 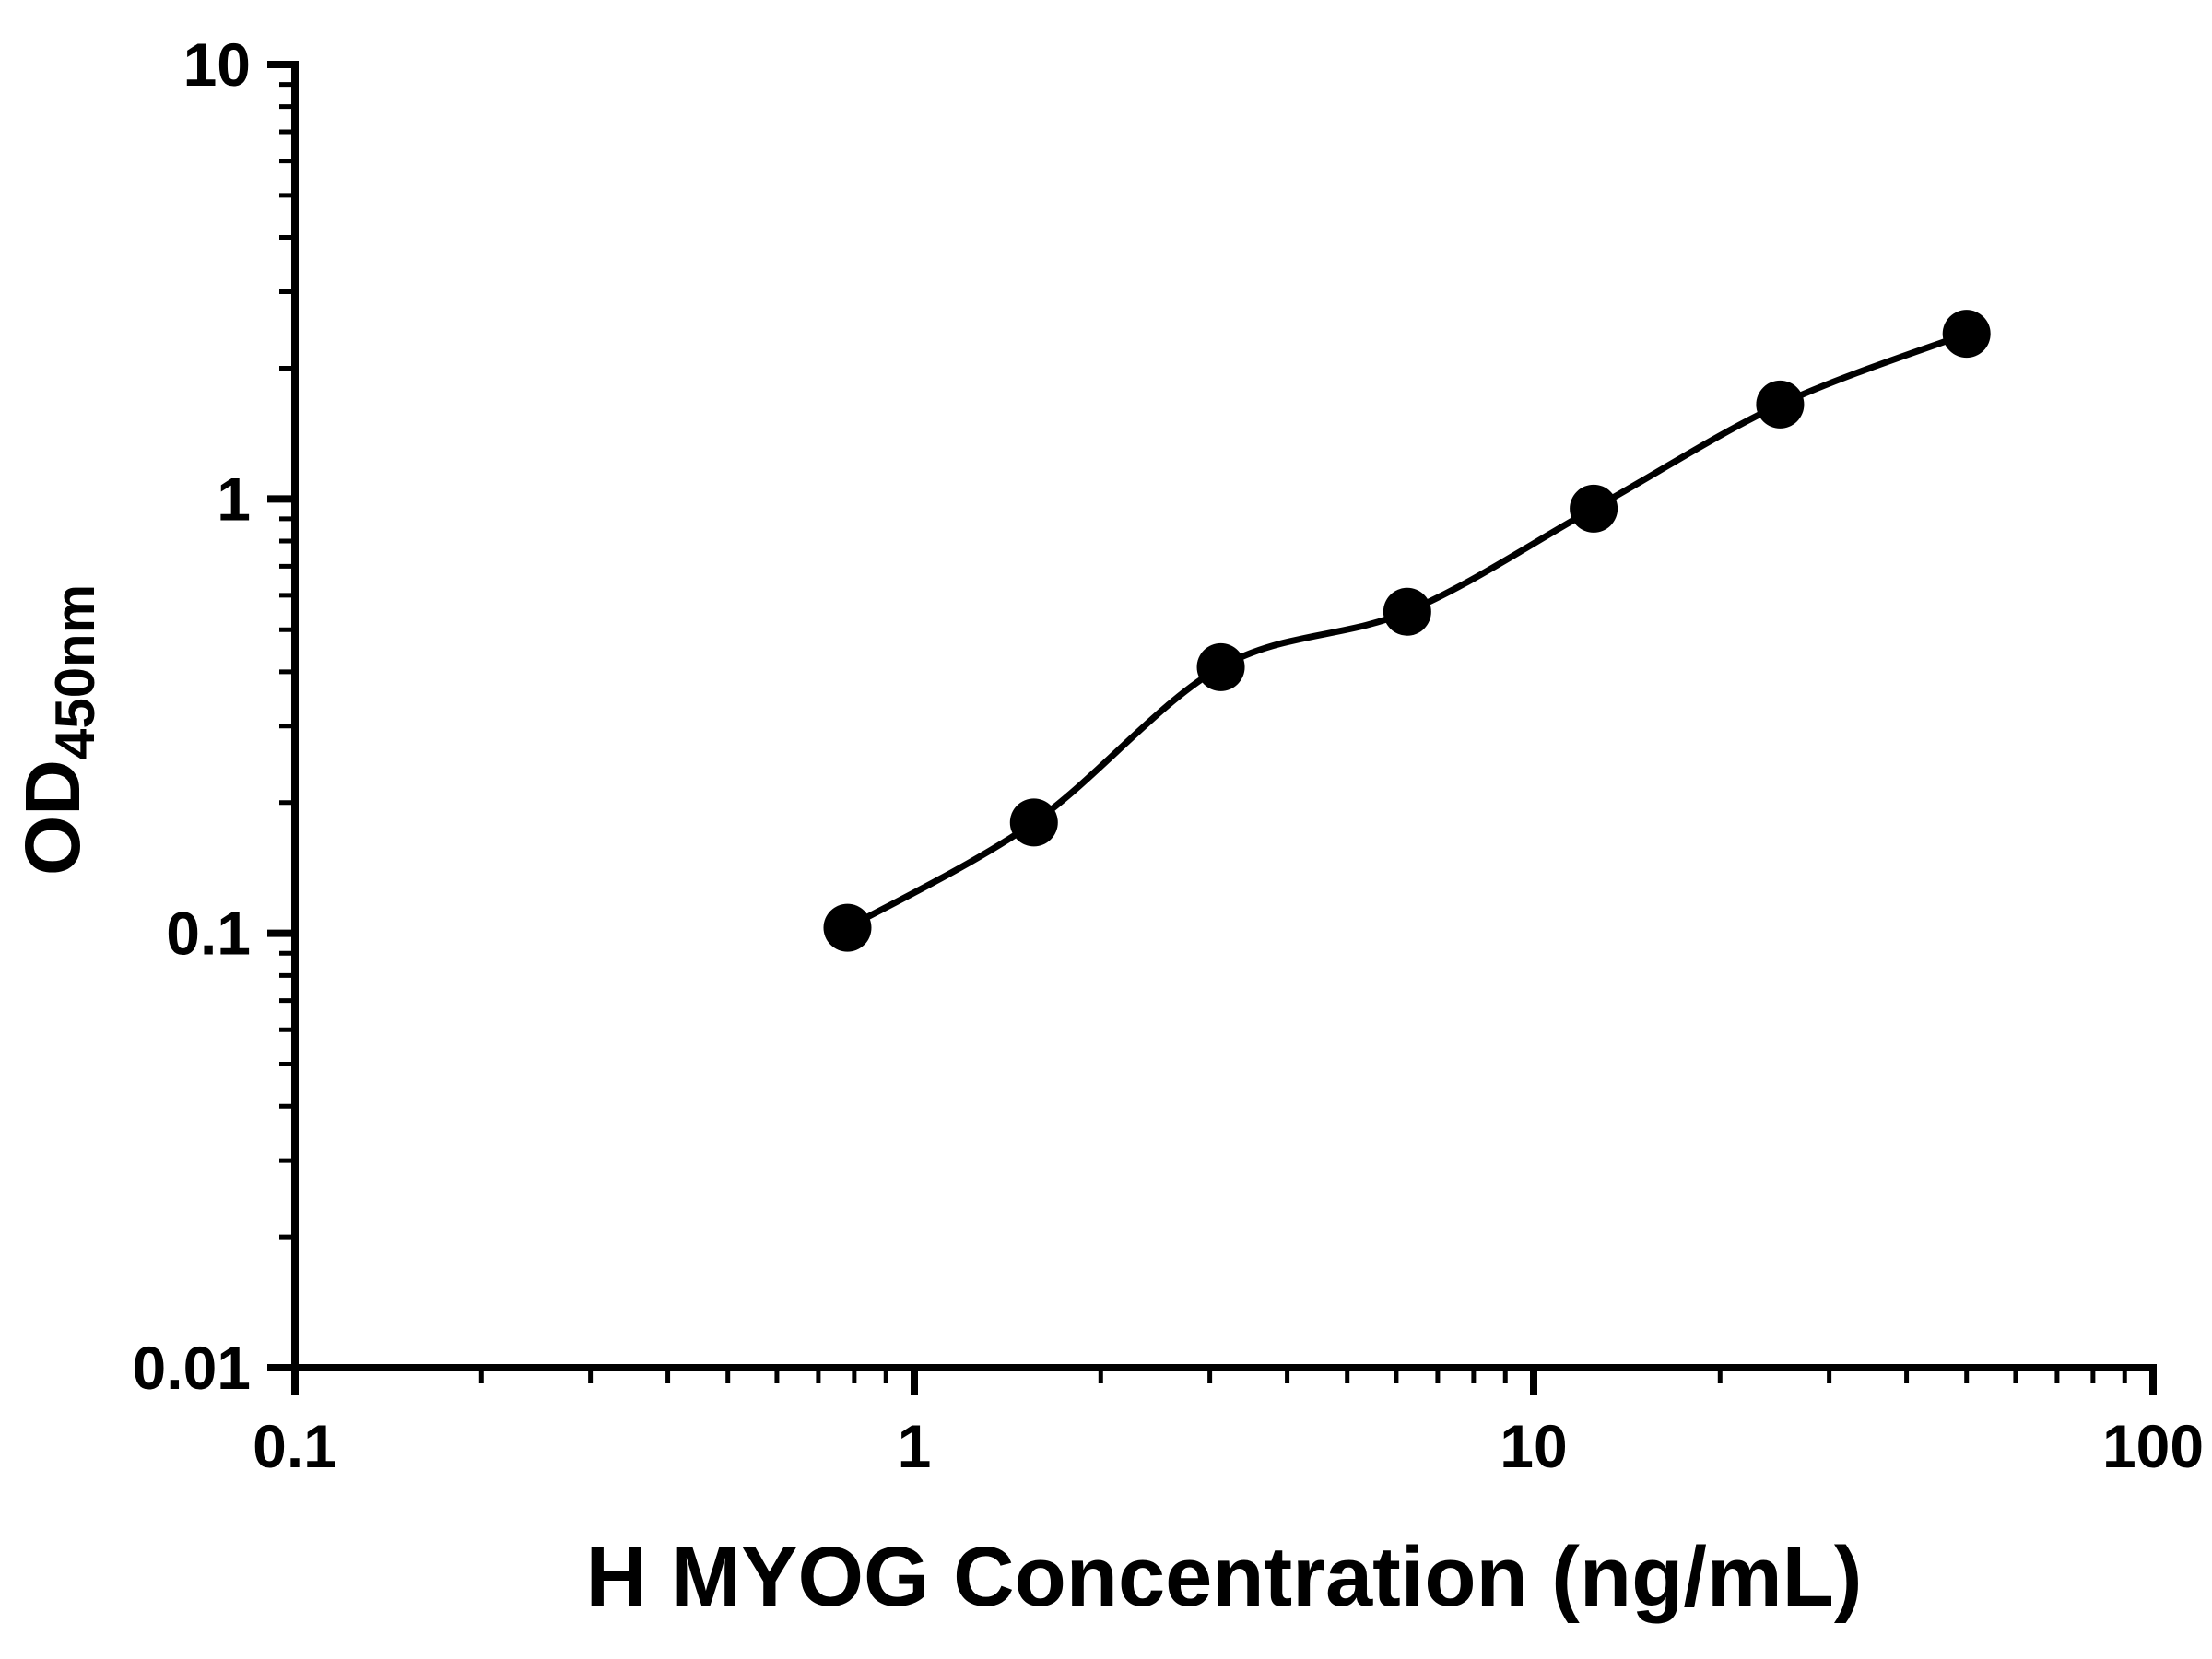 What do you see at coordinates (75, 671) in the screenshot?
I see `y-axis-title-subscript: 450nm` at bounding box center [75, 671].